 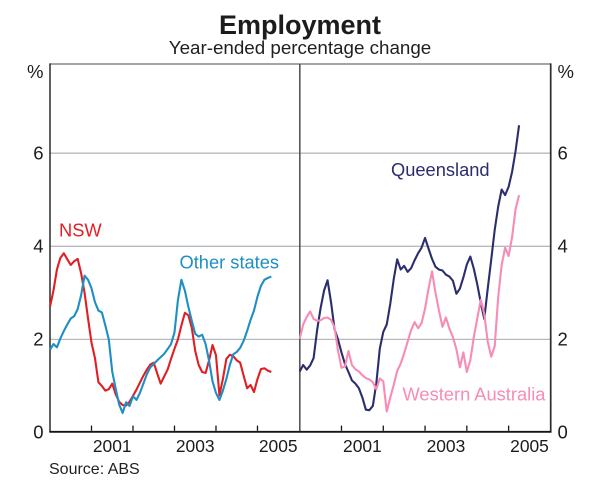 What do you see at coordinates (35, 71) in the screenshot?
I see `y-unit-left: %` at bounding box center [35, 71].